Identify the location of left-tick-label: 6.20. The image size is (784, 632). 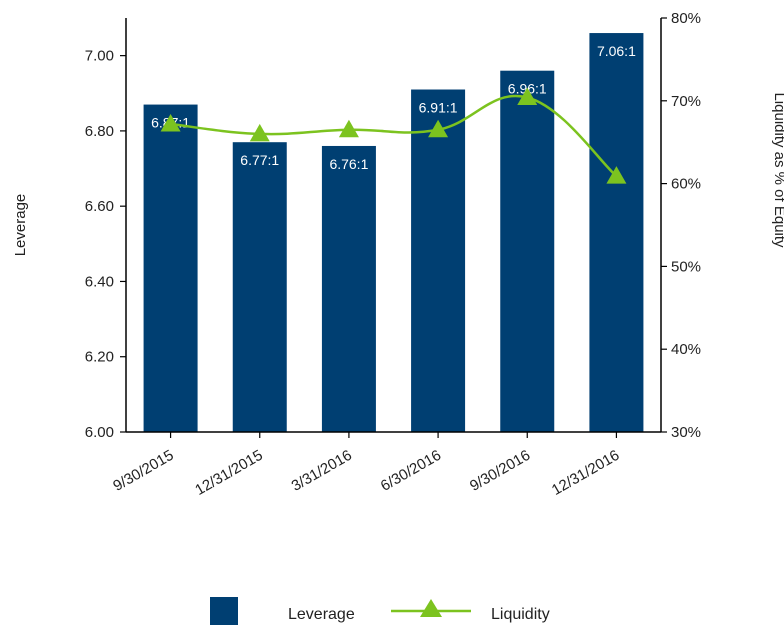
(99, 357).